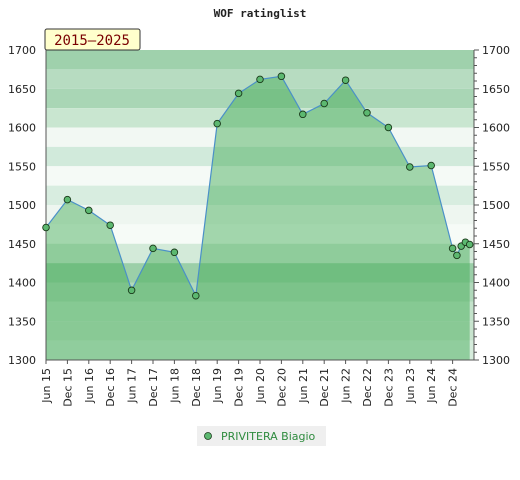 The width and height of the screenshot is (520, 480). What do you see at coordinates (22, 166) in the screenshot?
I see `y-tick-label-left: 1550` at bounding box center [22, 166].